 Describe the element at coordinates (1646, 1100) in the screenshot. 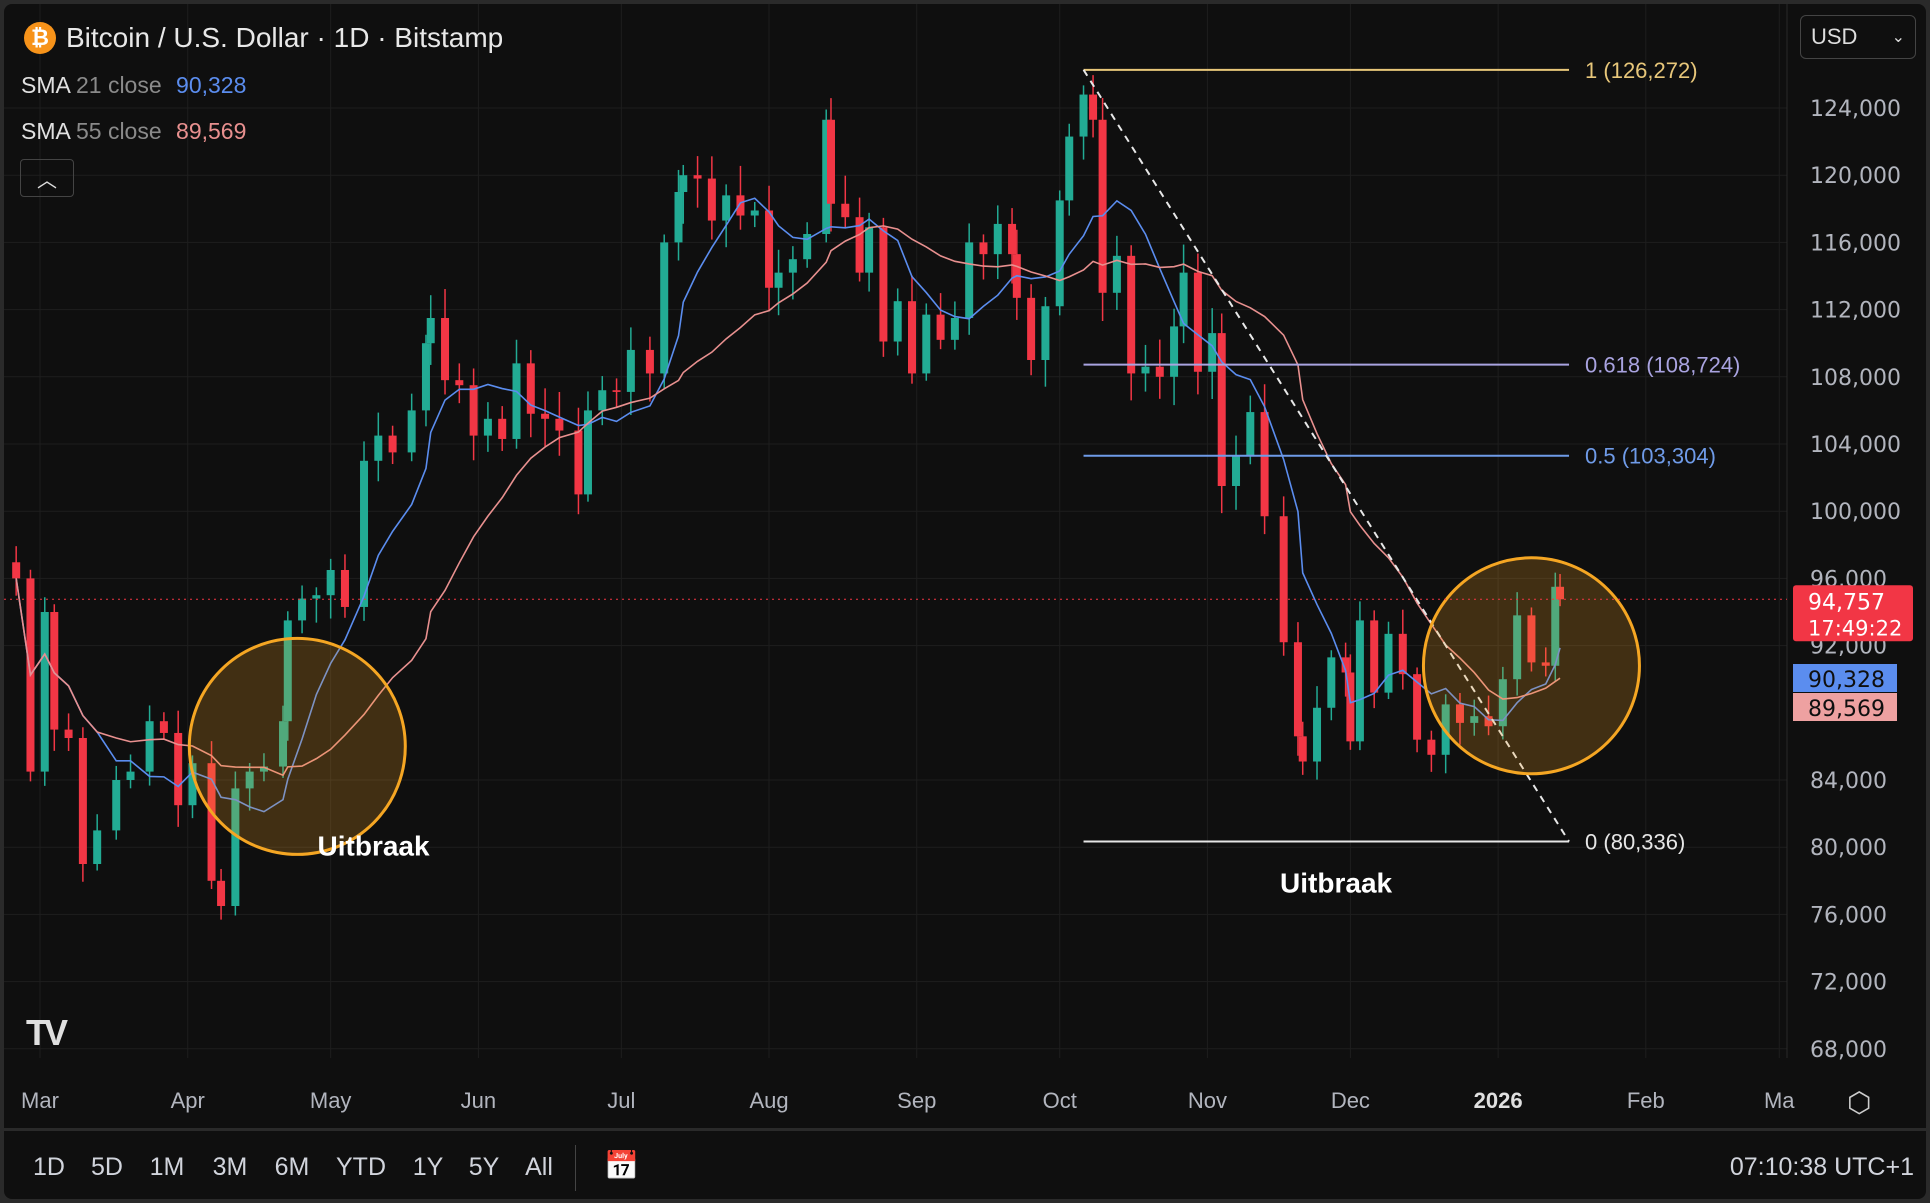

I see `x-tick-label: Feb` at that location.